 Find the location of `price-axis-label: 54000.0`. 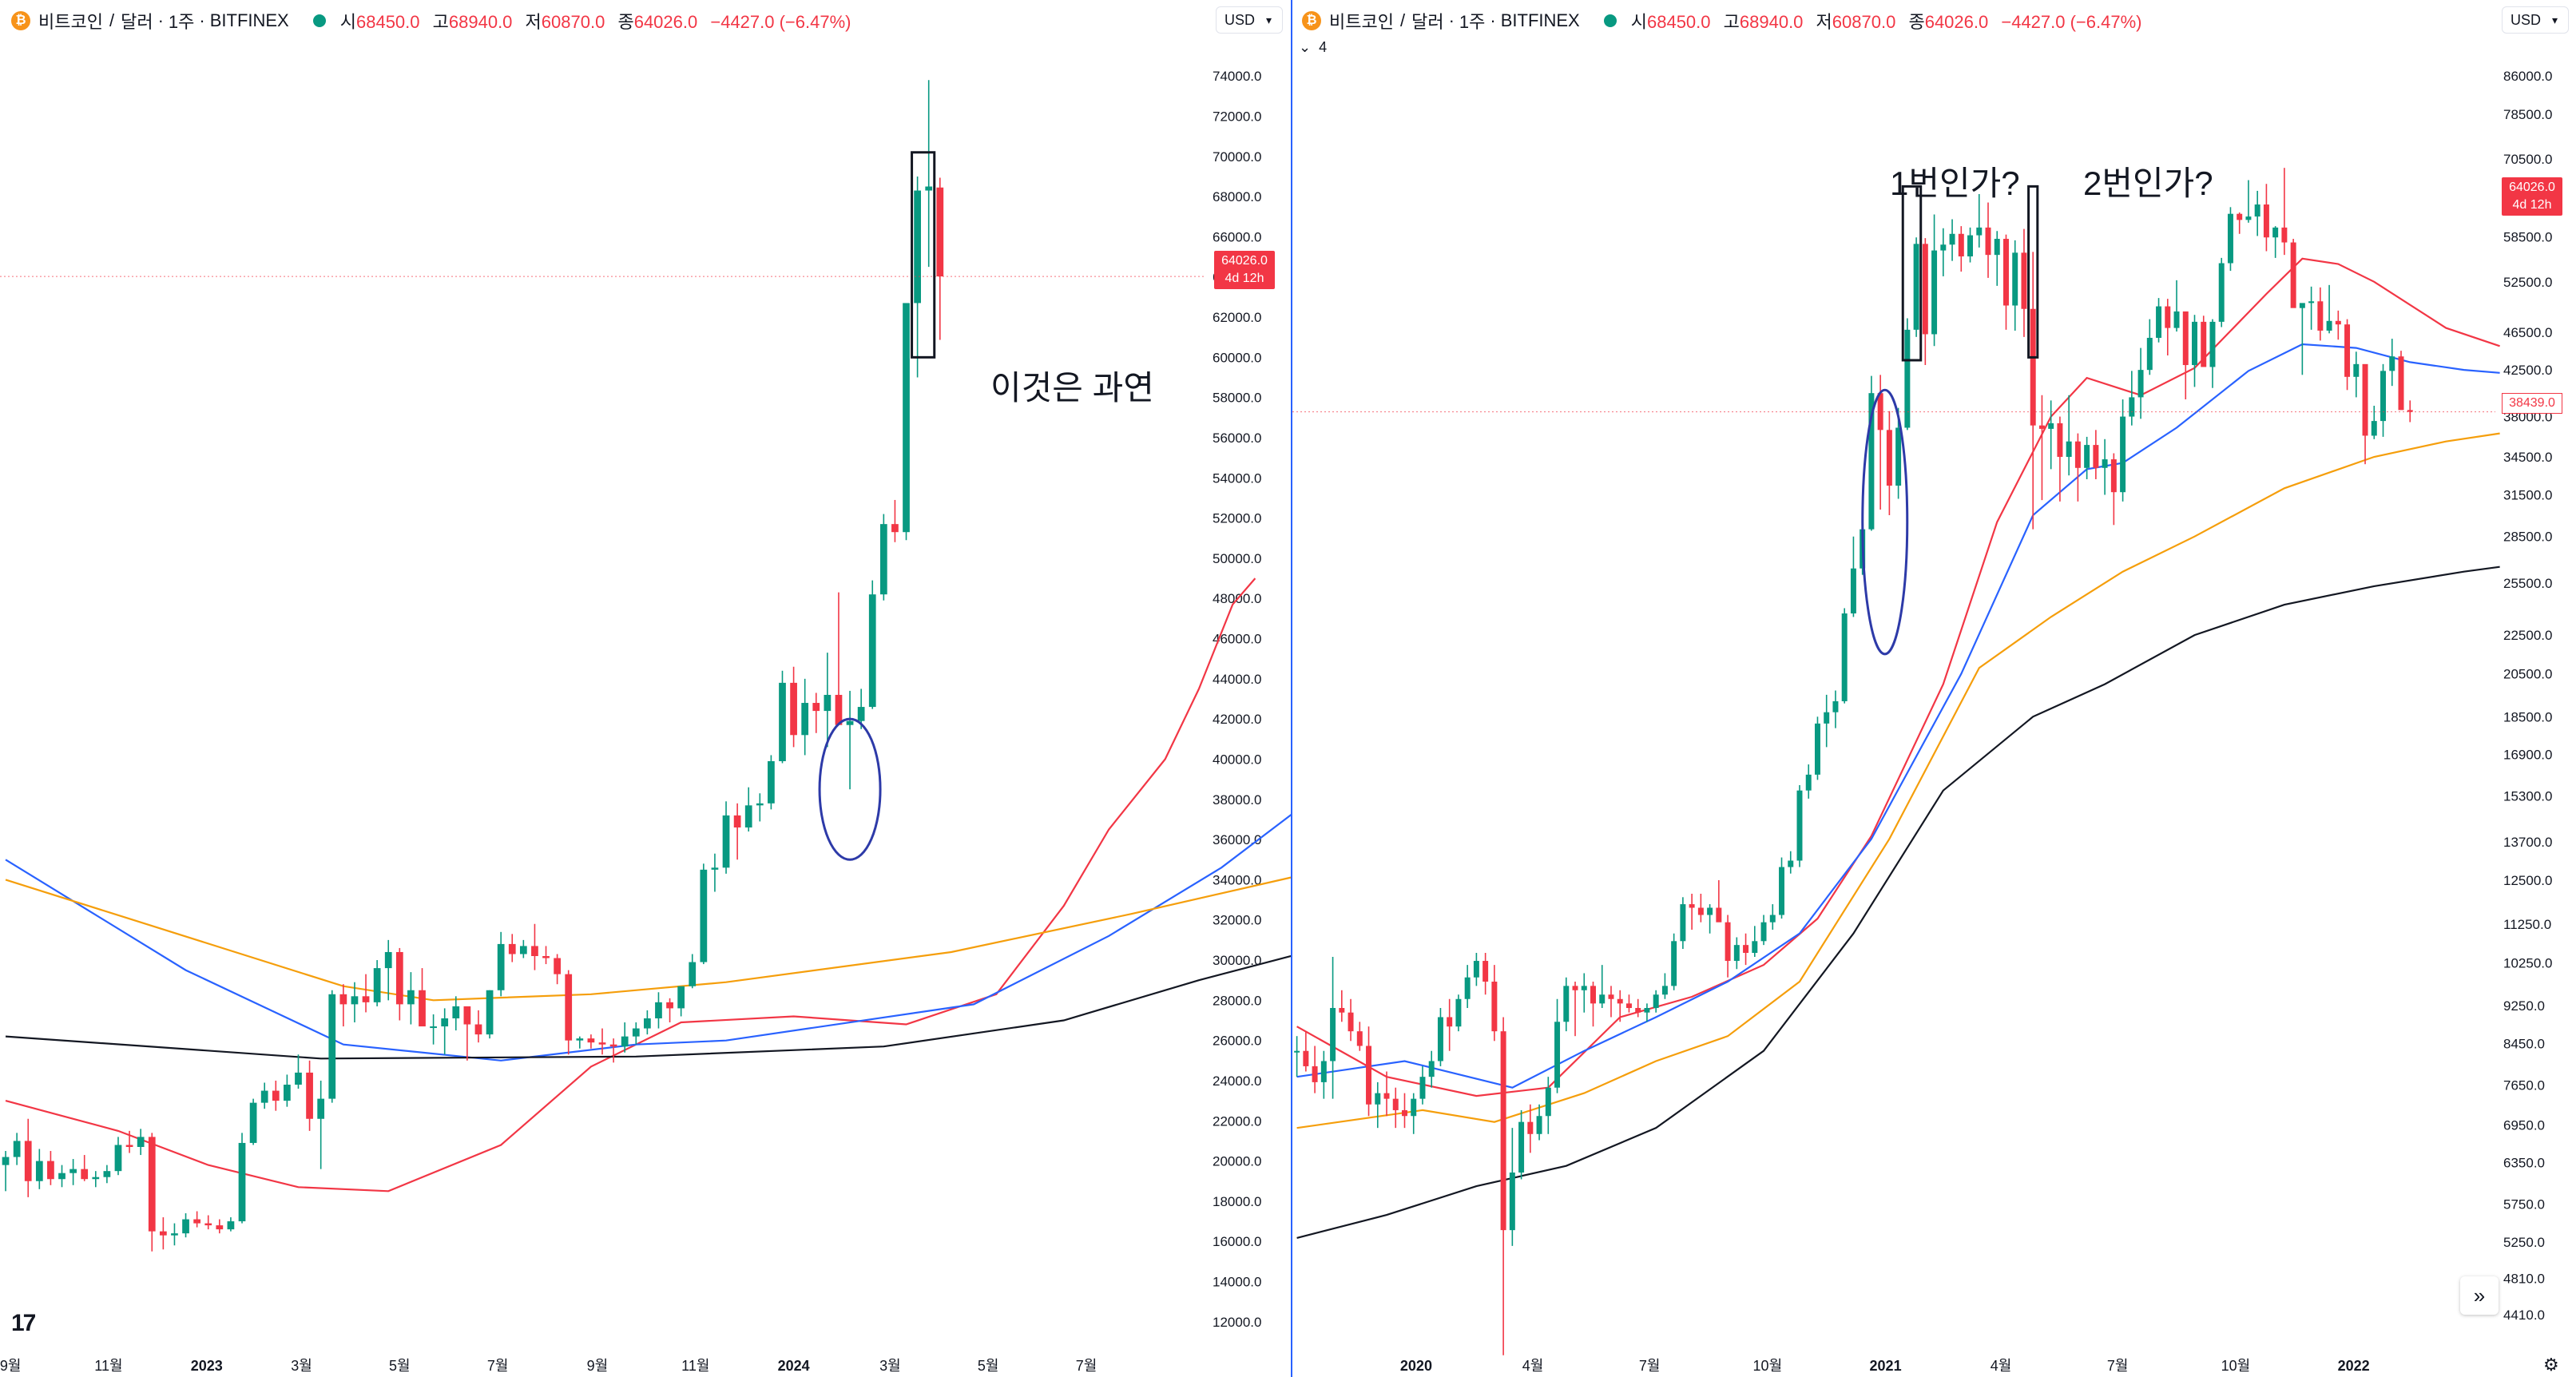

price-axis-label: 54000.0 is located at coordinates (1237, 478).